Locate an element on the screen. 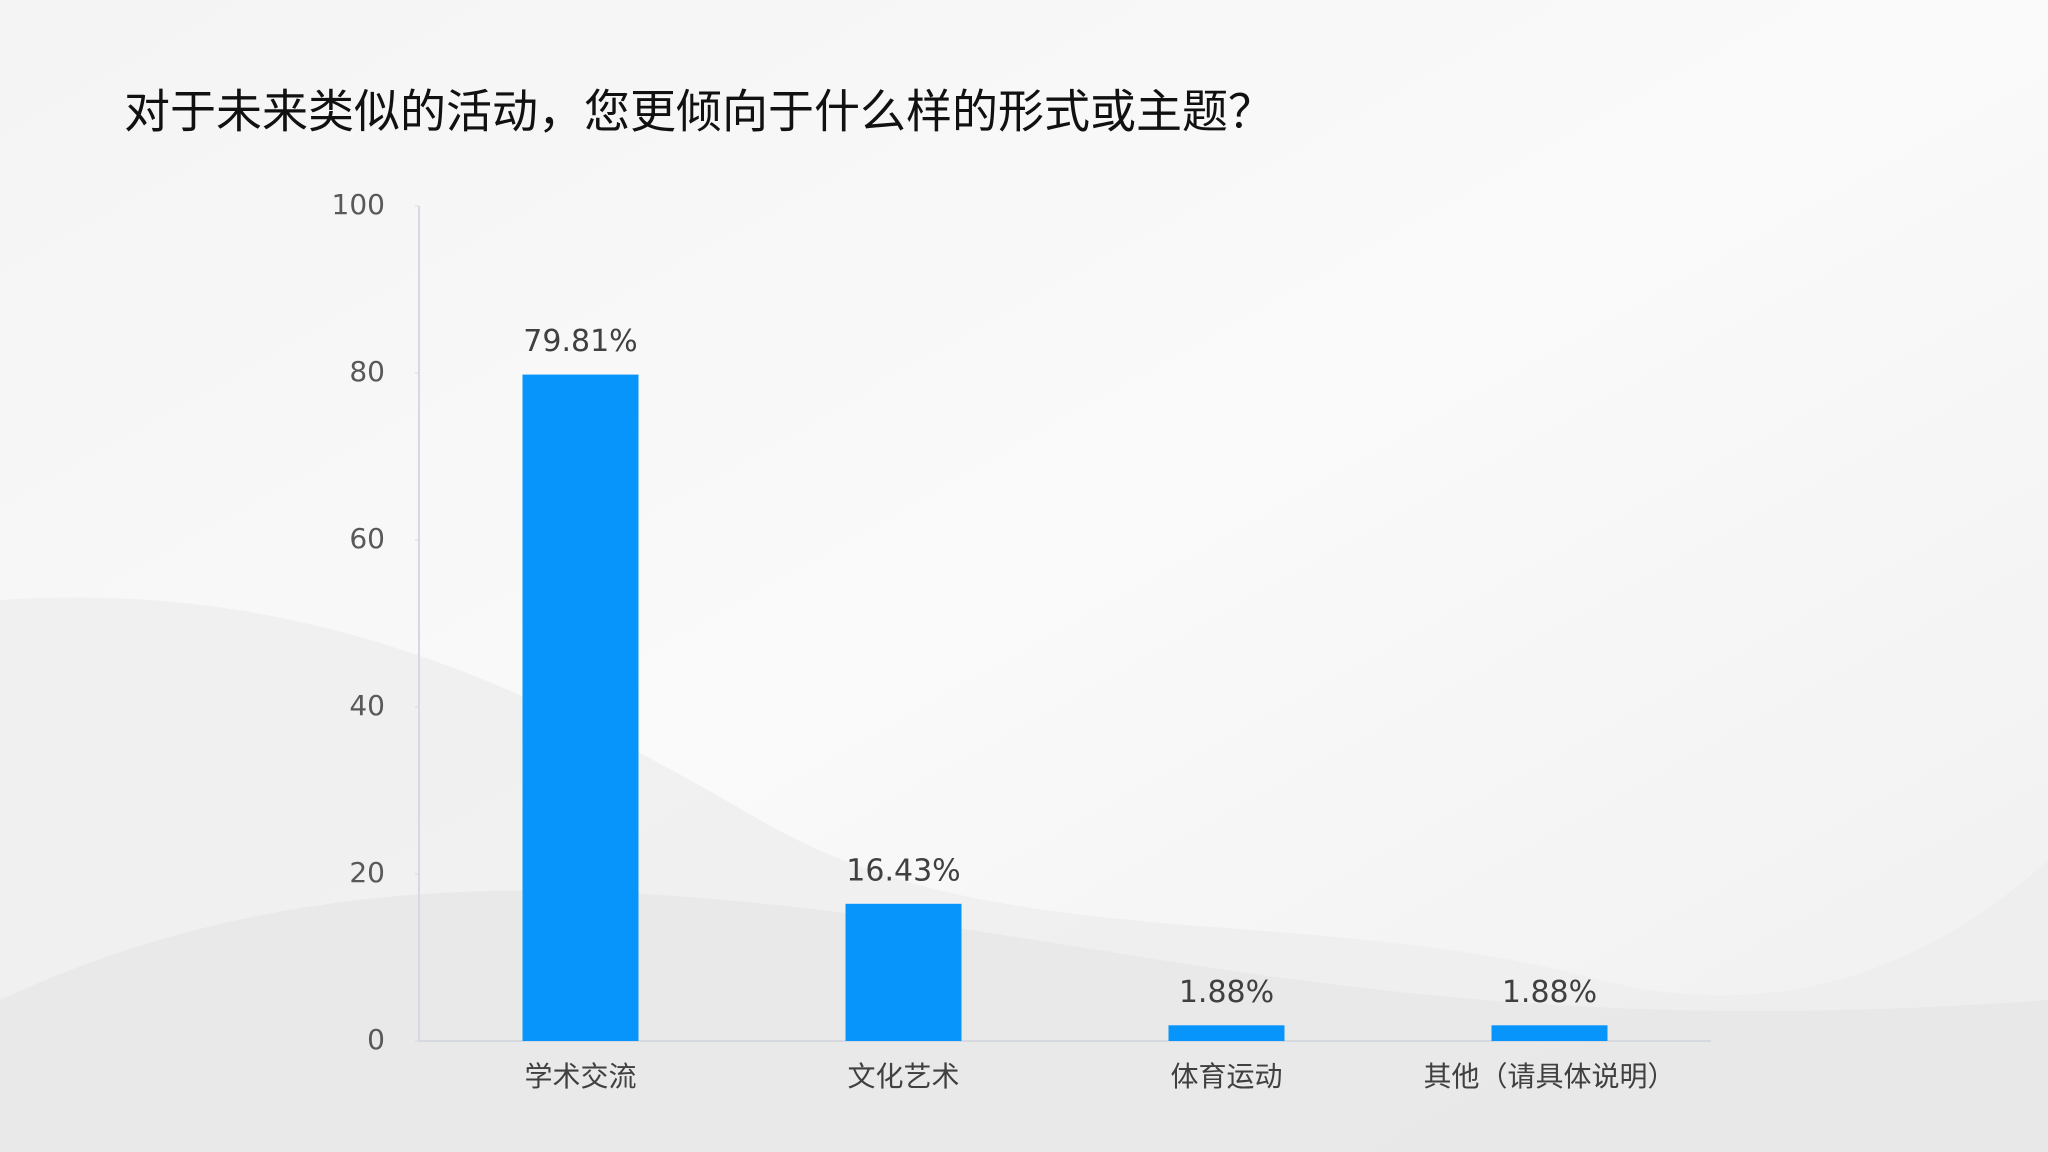 The width and height of the screenshot is (2048, 1152). data-label: 79.81% is located at coordinates (580, 341).